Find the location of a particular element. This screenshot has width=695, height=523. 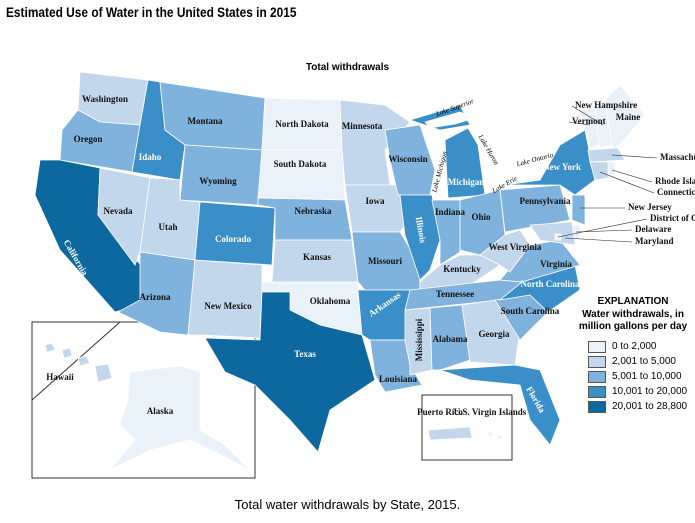

state-label: Ohio is located at coordinates (481, 217).